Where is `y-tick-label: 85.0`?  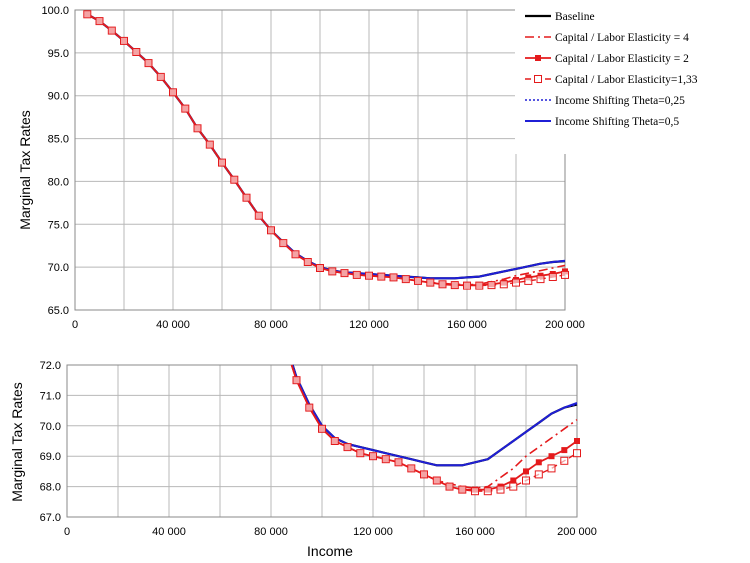
y-tick-label: 85.0 is located at coordinates (58, 140).